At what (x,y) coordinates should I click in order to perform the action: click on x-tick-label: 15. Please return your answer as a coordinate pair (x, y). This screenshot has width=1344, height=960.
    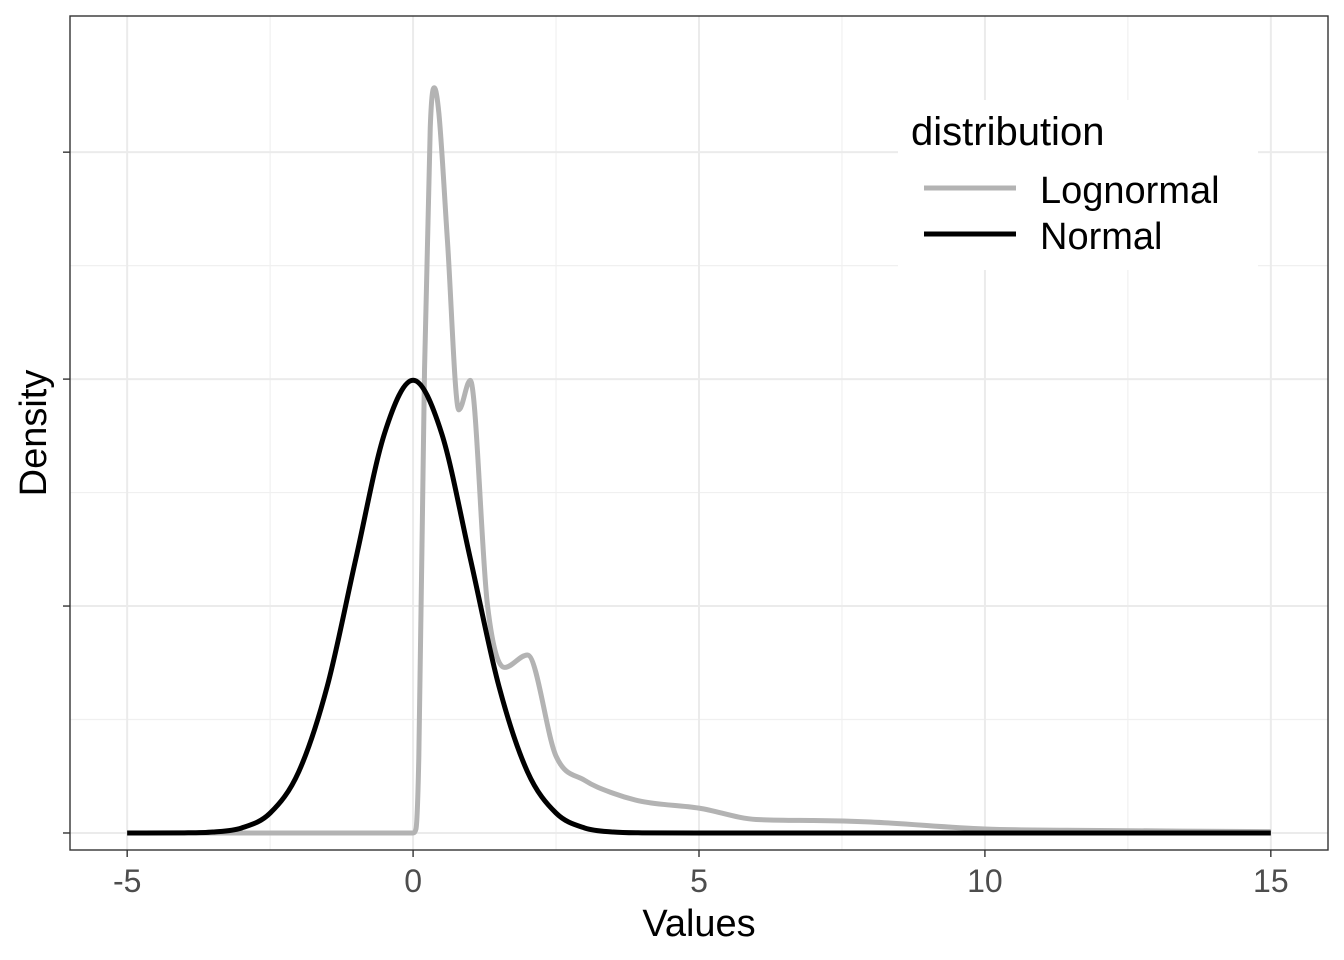
    Looking at the image, I should click on (1271, 881).